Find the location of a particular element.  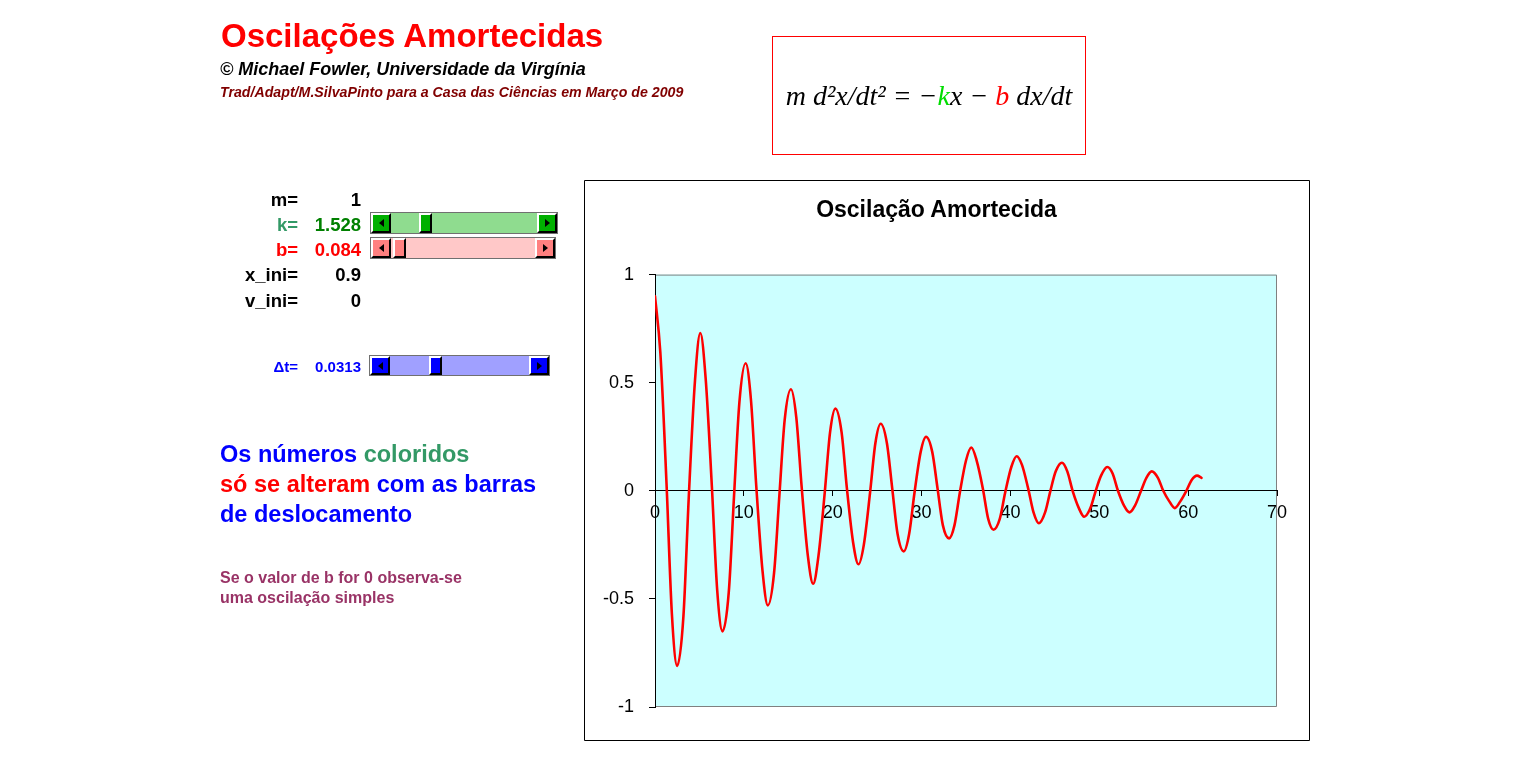

x-tick-label: 60 is located at coordinates (1188, 511).